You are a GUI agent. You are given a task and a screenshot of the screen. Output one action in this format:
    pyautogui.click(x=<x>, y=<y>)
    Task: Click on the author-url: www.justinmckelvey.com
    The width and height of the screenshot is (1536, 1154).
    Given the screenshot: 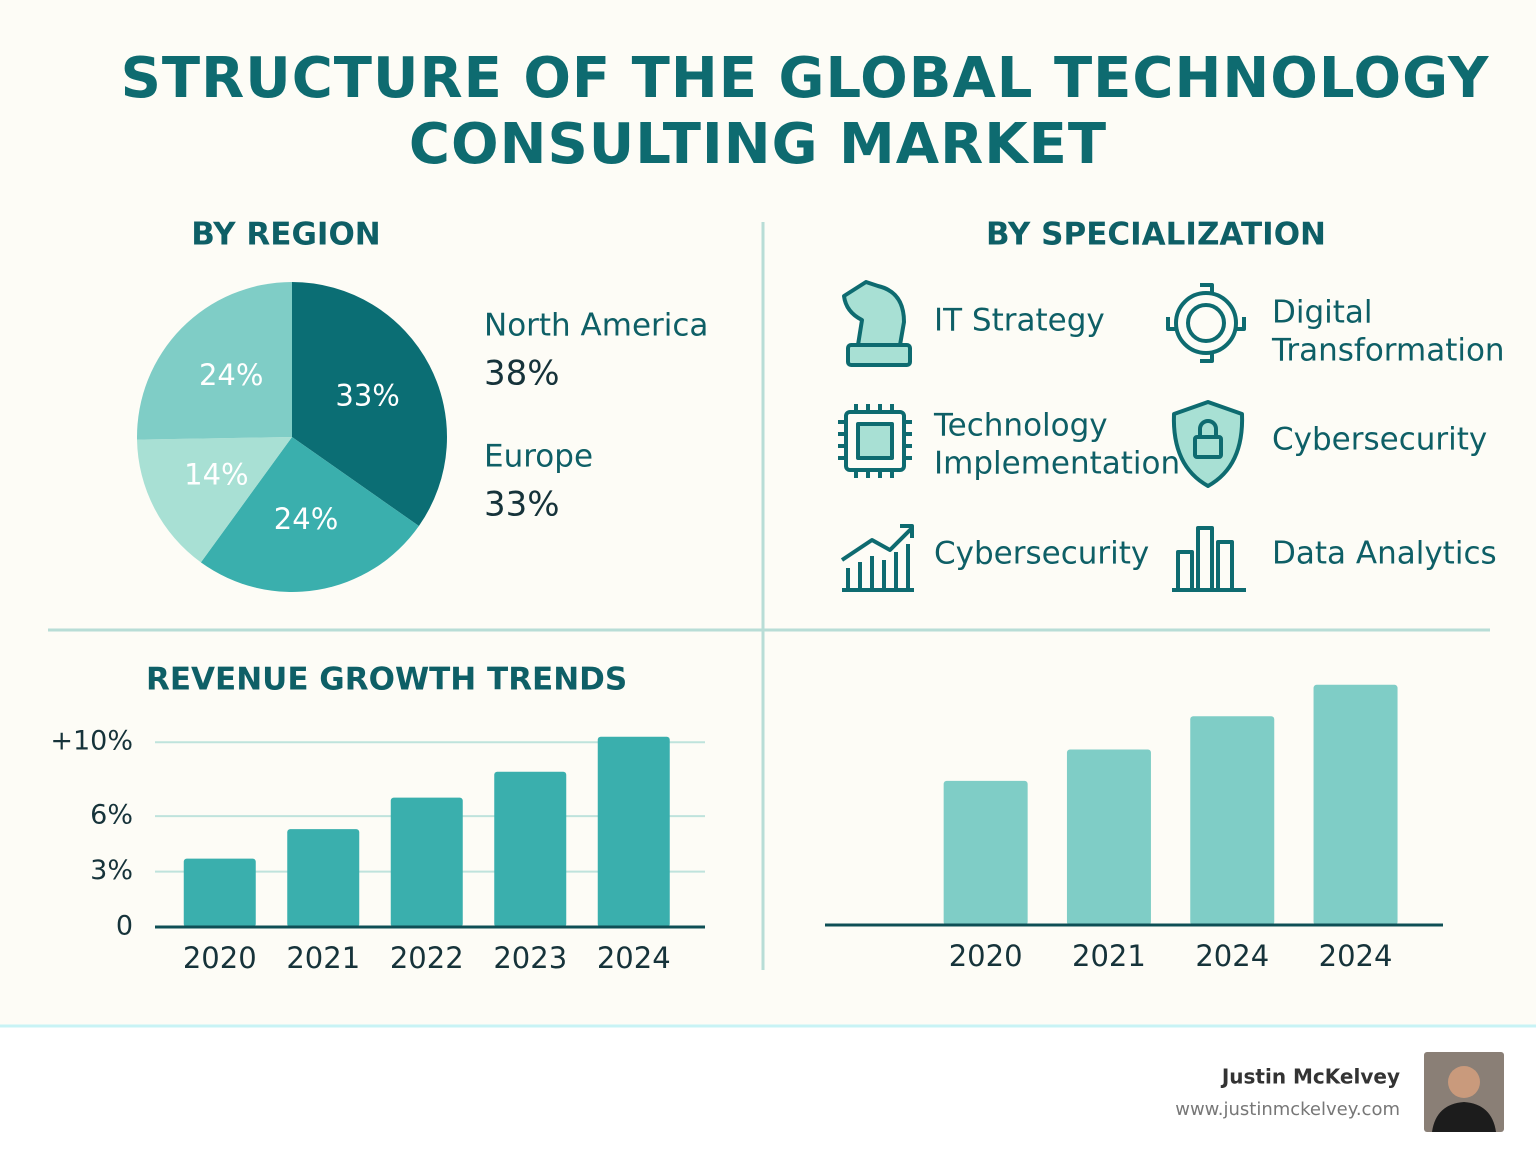 What is the action you would take?
    pyautogui.click(x=1287, y=1109)
    